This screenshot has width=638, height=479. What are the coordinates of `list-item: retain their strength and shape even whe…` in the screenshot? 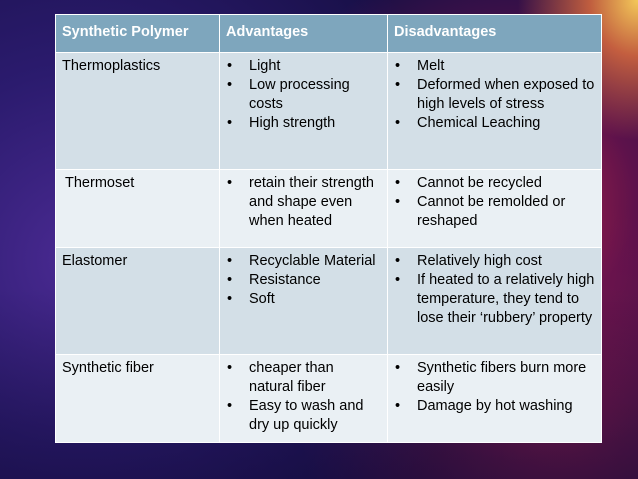 It's located at (303, 202).